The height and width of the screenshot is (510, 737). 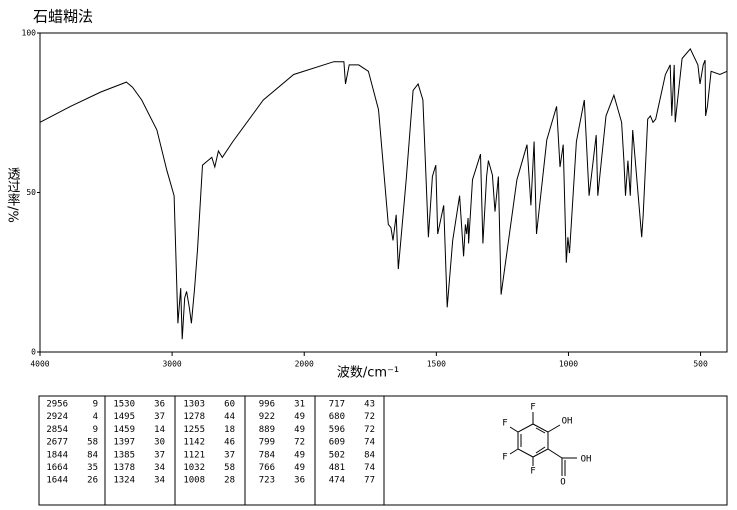 I want to click on peak-transmittance: 14, so click(x=159, y=430).